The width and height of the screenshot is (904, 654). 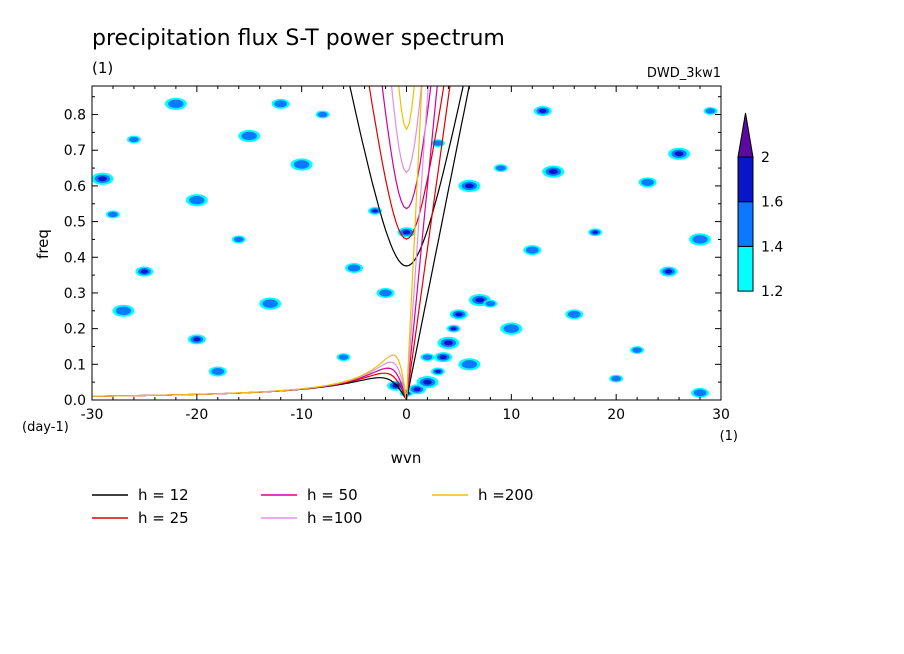 What do you see at coordinates (772, 292) in the screenshot?
I see `colorbar-label: 1.2` at bounding box center [772, 292].